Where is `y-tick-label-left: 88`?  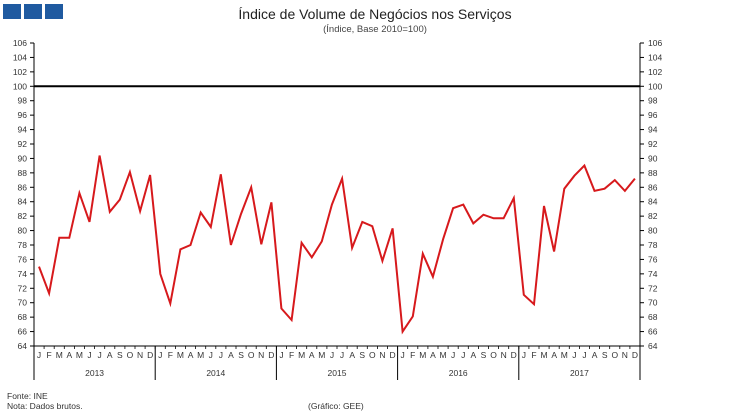 y-tick-label-left: 88 is located at coordinates (23, 173).